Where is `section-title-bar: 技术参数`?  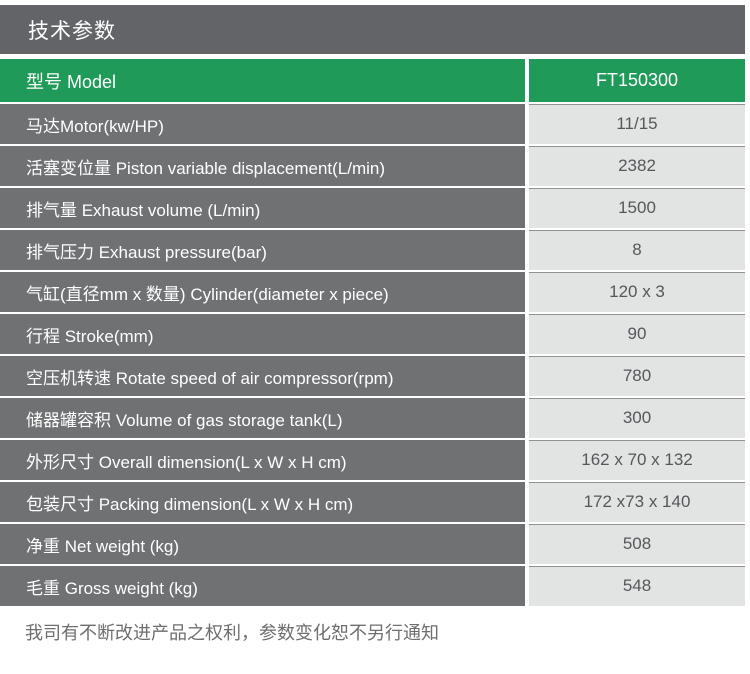 section-title-bar: 技术参数 is located at coordinates (372, 29).